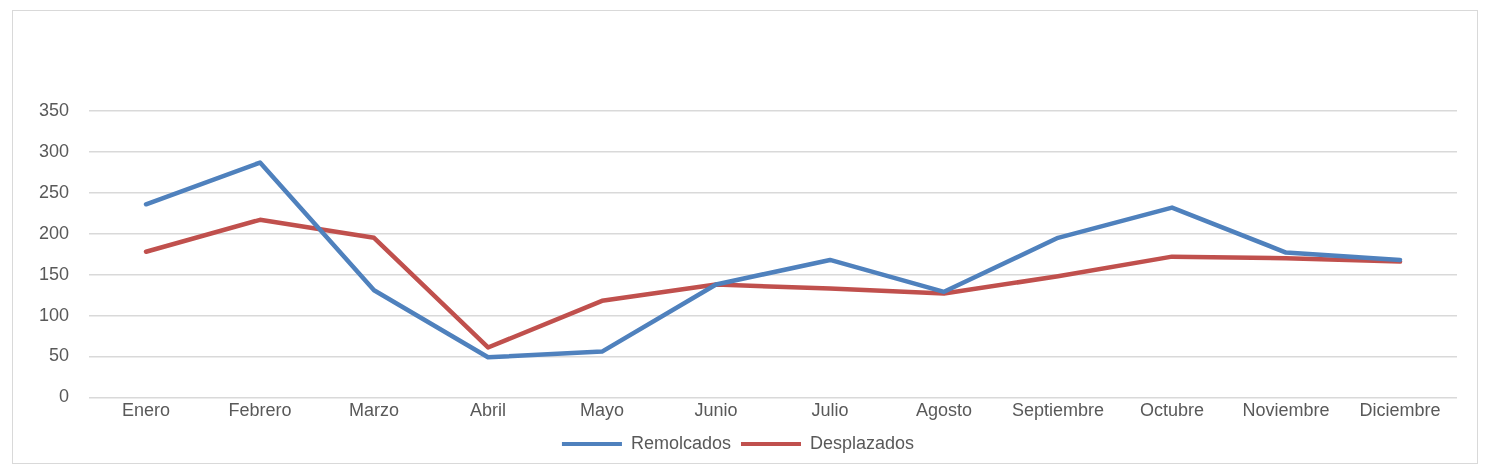 The image size is (1490, 466). I want to click on x-tick-label: Enero, so click(146, 410).